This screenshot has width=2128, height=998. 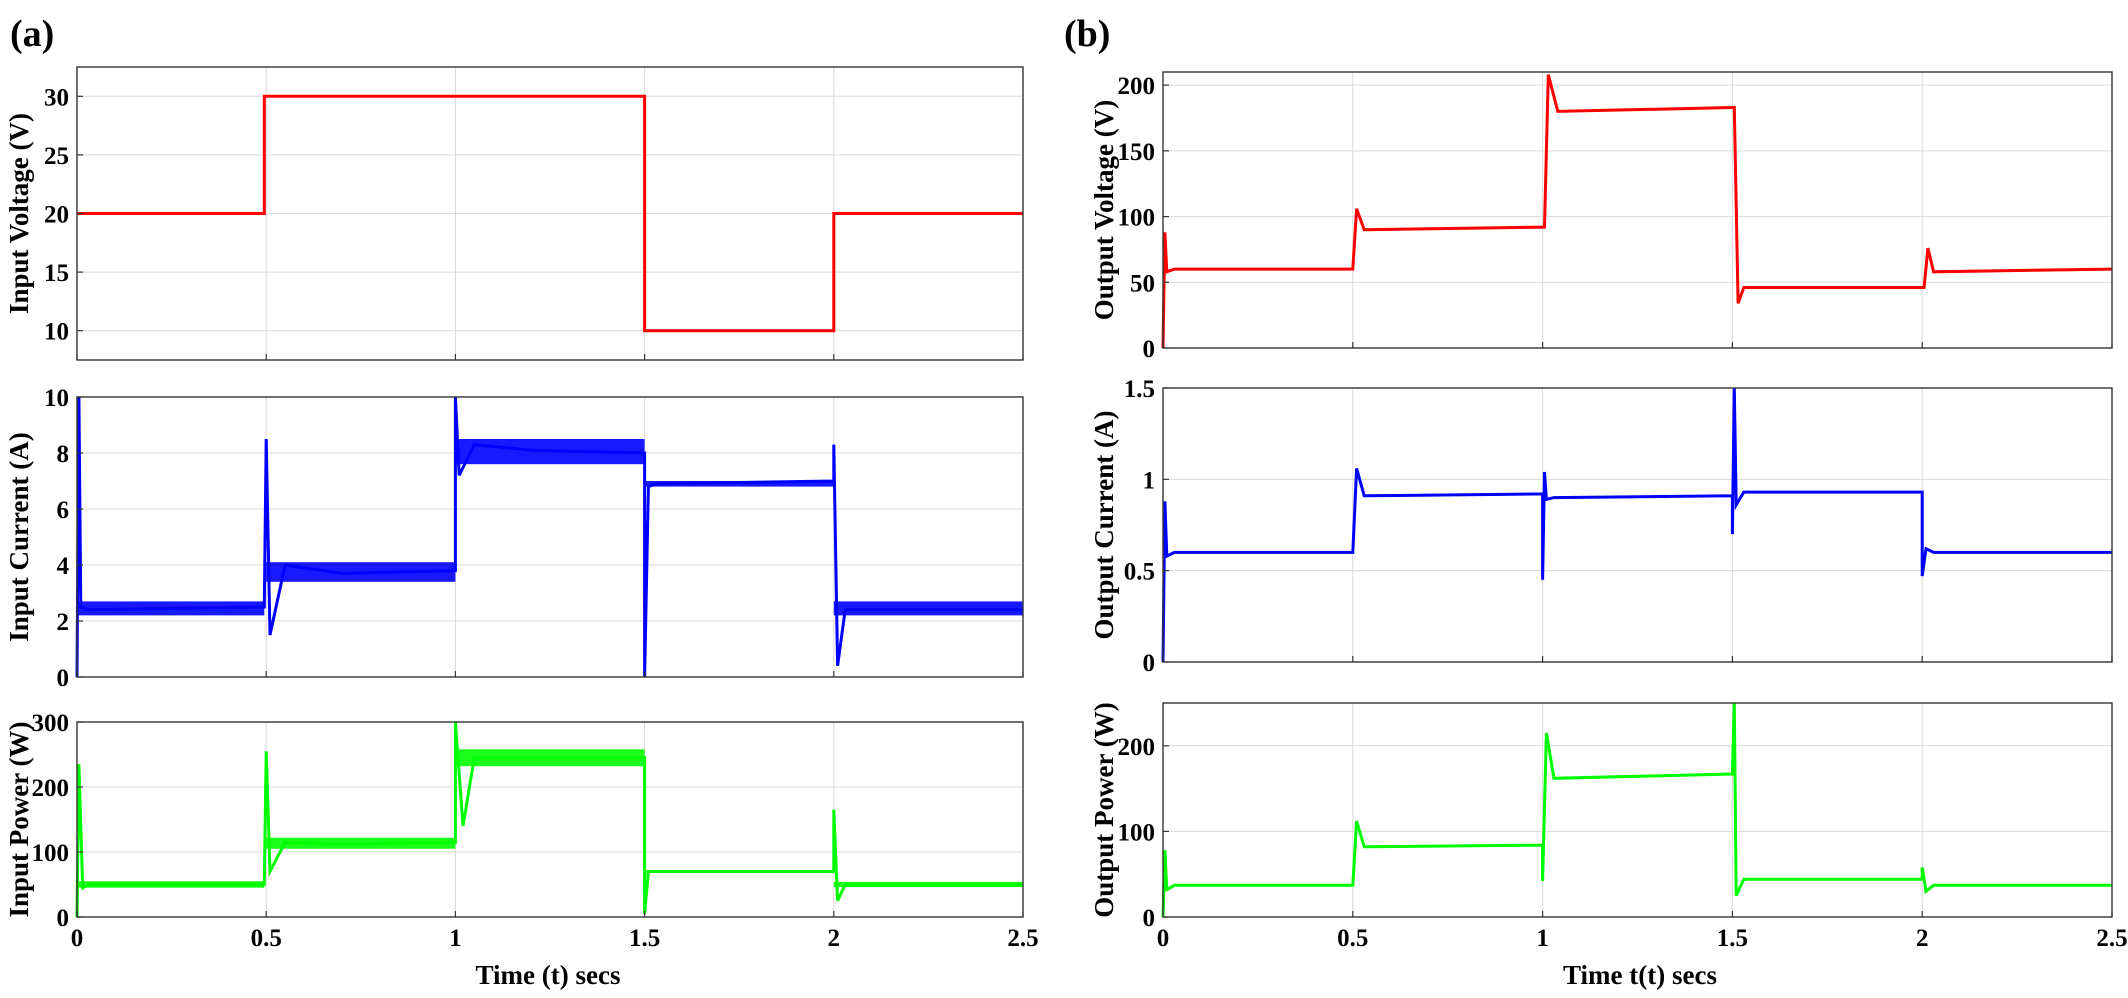 I want to click on input-power-x-tick-label: 2.5, so click(x=1022, y=938).